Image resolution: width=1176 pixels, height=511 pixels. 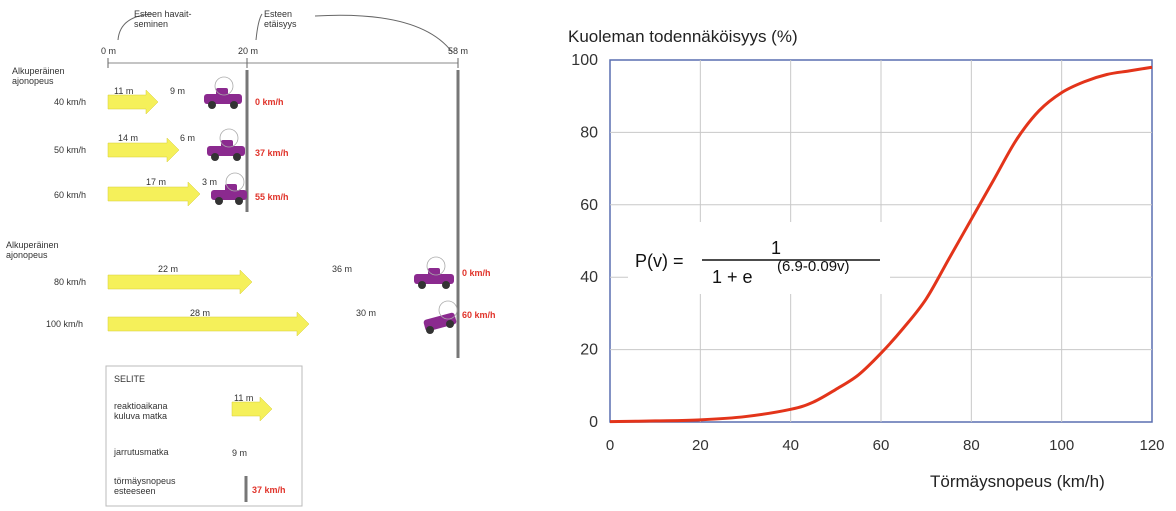 What do you see at coordinates (383, 33) in the screenshot?
I see `distance-curve-arrow-long` at bounding box center [383, 33].